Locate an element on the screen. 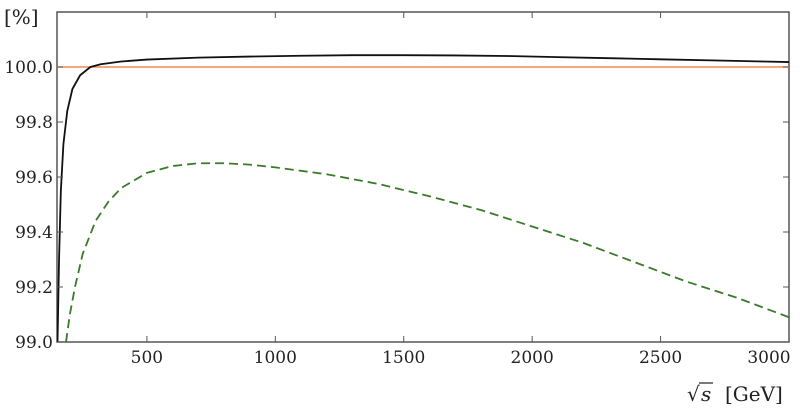  x-tick-label: 3000 is located at coordinates (768, 358).